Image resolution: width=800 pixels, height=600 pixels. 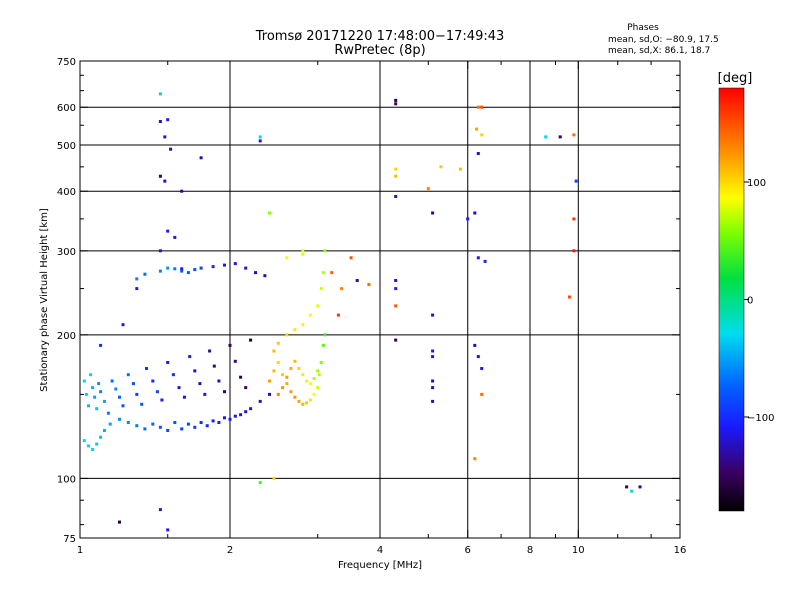 What do you see at coordinates (530, 550) in the screenshot?
I see `x-tick-label: 8` at bounding box center [530, 550].